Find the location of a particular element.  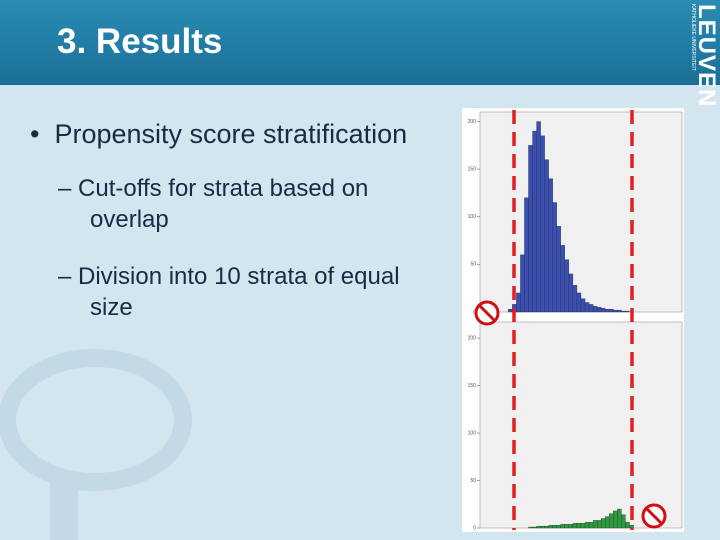

y-tick-label: 0 is located at coordinates (474, 528).